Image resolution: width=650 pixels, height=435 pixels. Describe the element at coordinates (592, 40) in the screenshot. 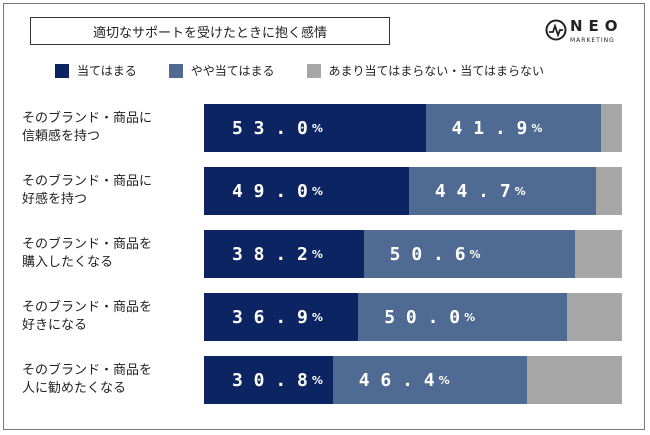

I see `logo-sub-text: MARKETING` at that location.